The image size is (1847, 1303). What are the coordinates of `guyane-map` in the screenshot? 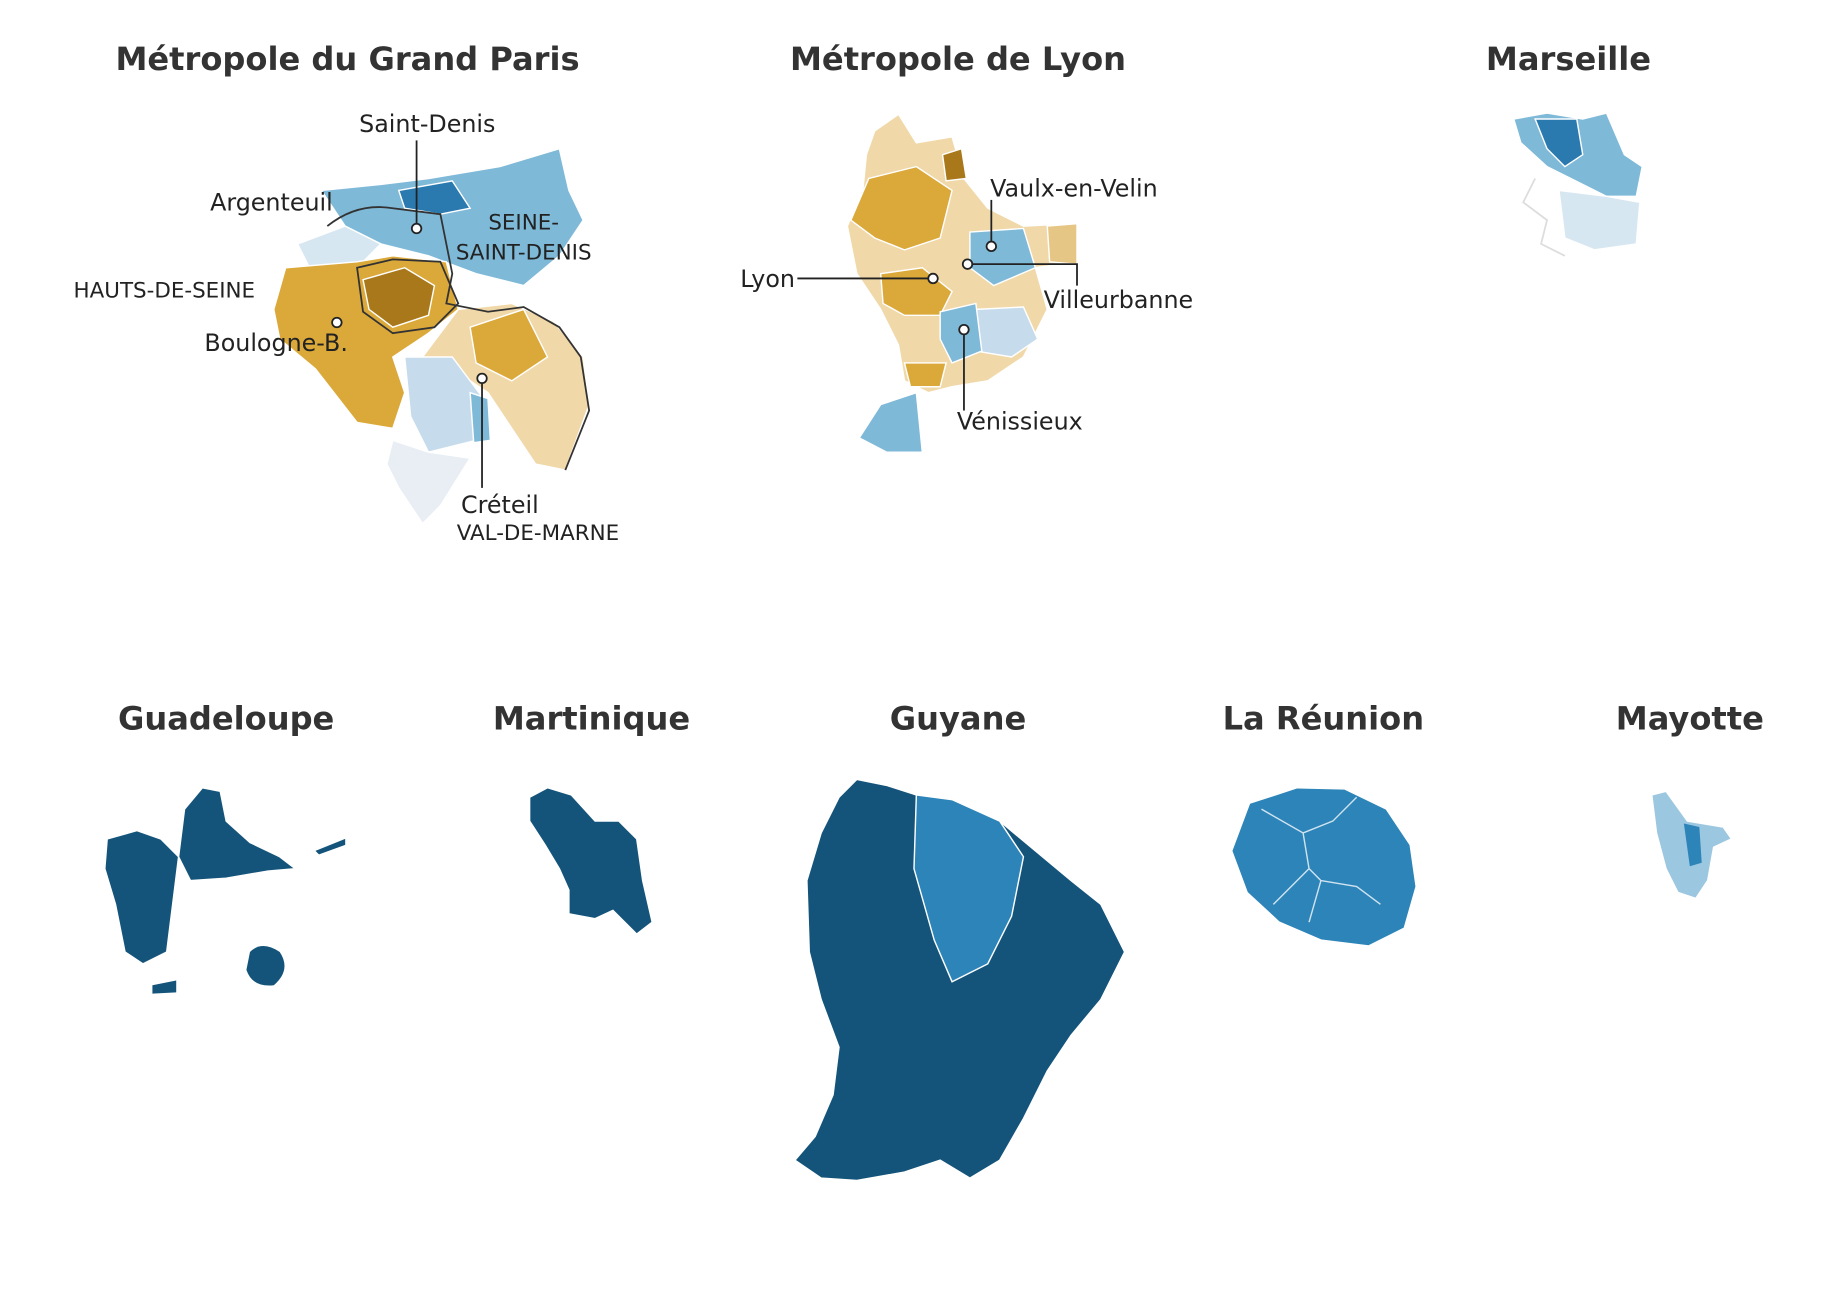 It's located at (959, 980).